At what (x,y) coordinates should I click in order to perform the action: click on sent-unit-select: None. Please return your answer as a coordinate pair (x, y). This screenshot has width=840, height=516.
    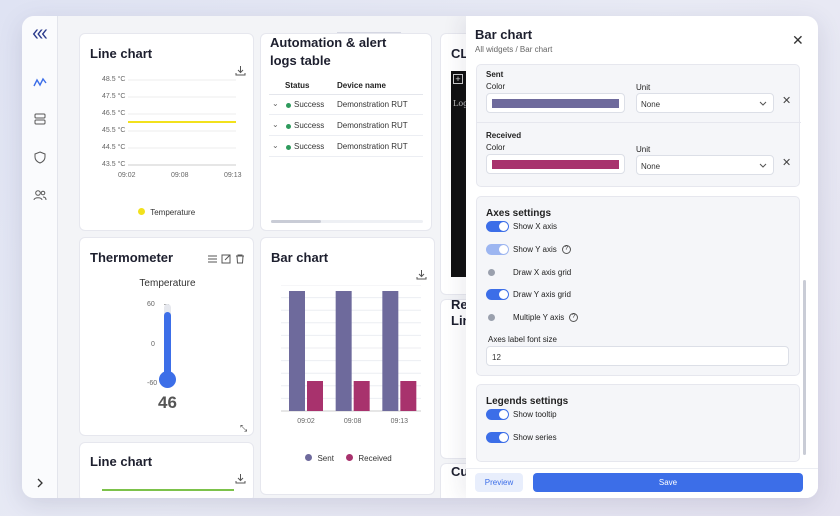
    Looking at the image, I should click on (705, 103).